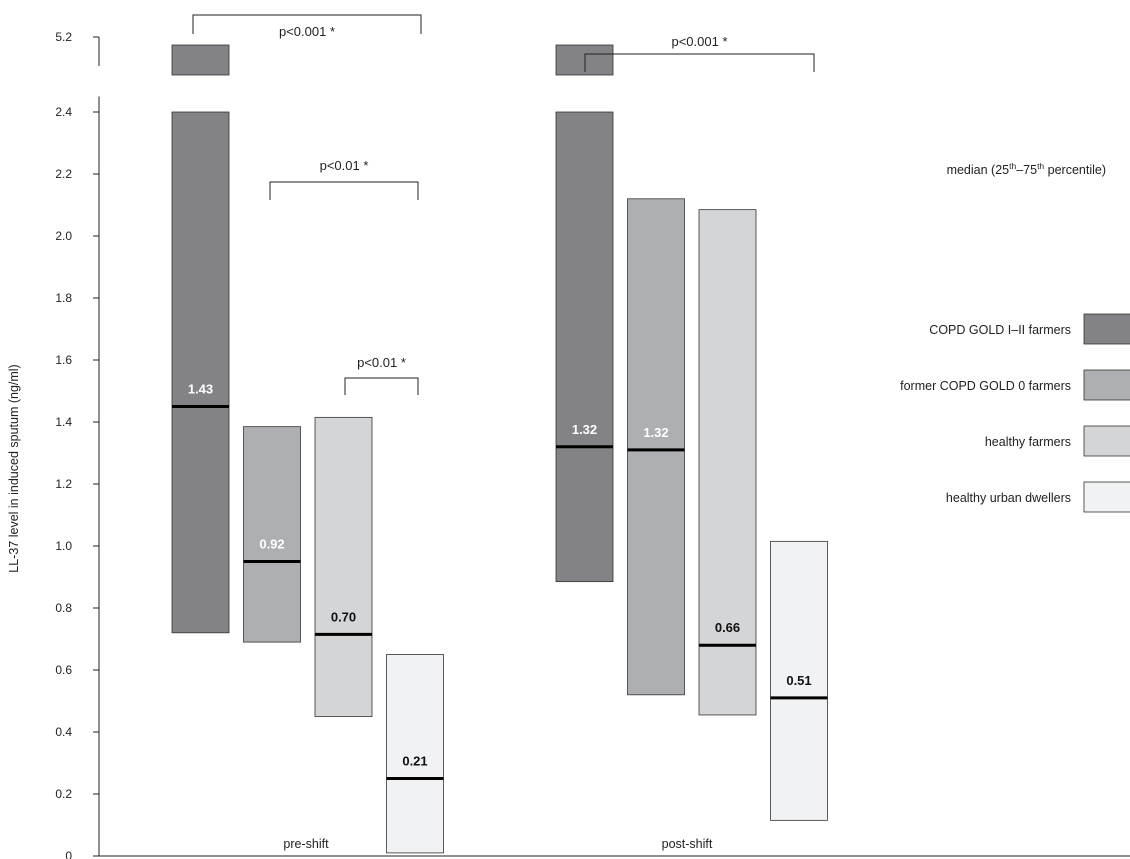 The image size is (1130, 859). I want to click on y-tick-label: 1.0, so click(63, 546).